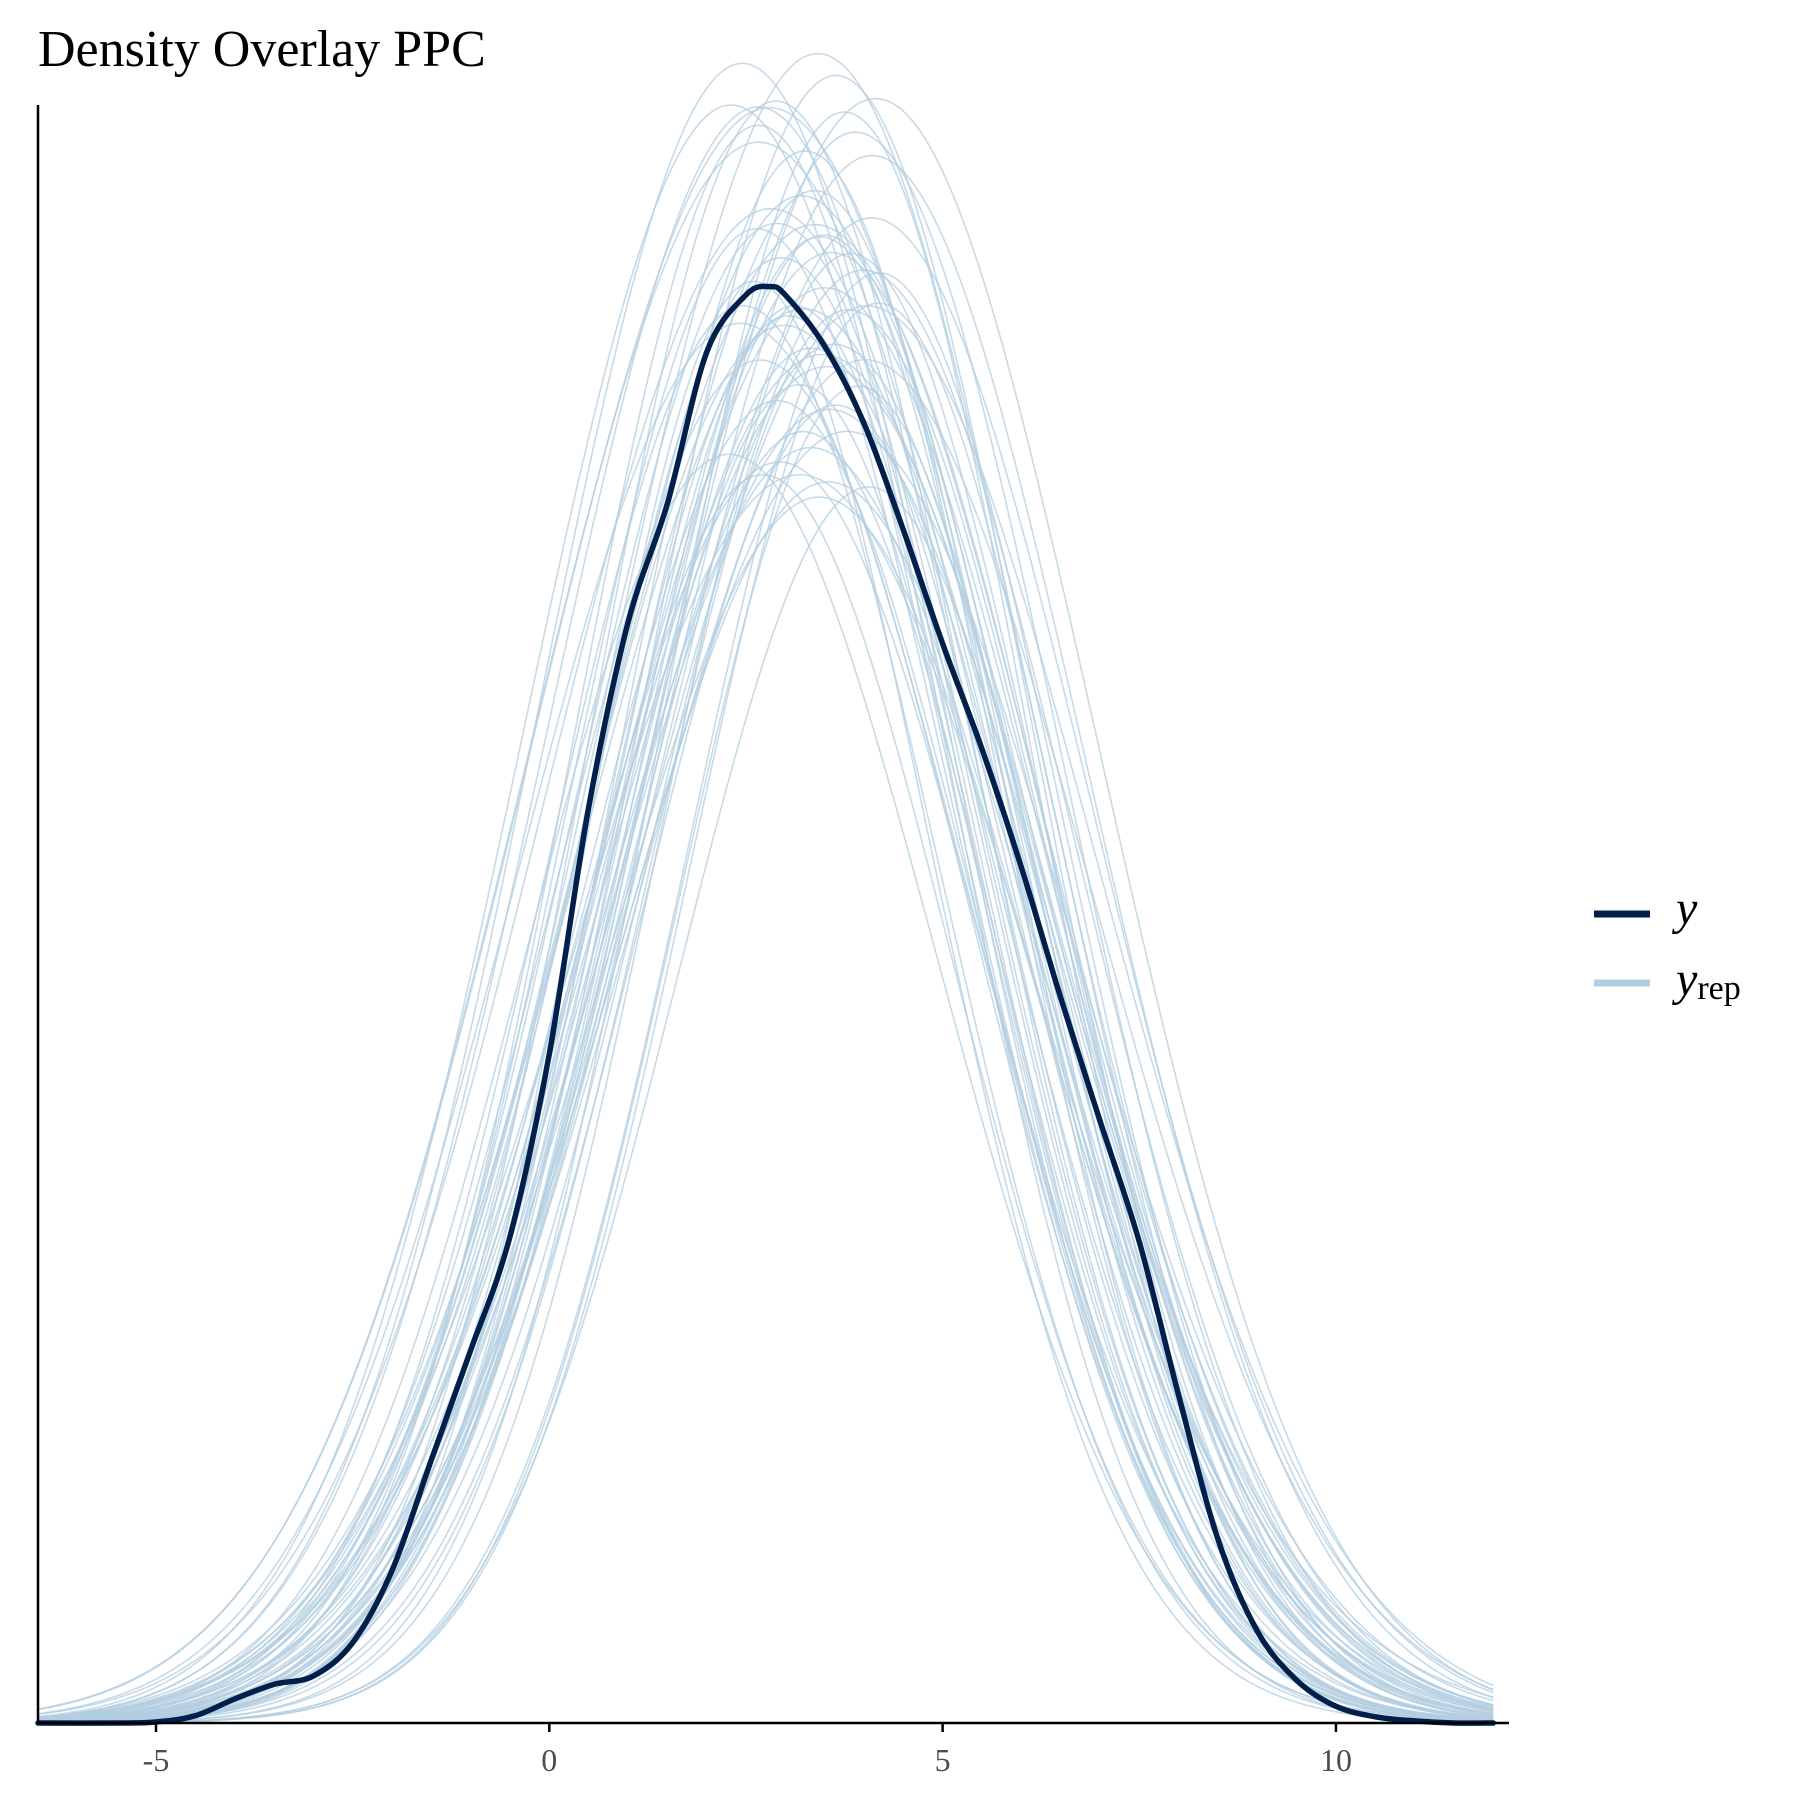  I want to click on x-tick-label: 10, so click(1336, 1760).